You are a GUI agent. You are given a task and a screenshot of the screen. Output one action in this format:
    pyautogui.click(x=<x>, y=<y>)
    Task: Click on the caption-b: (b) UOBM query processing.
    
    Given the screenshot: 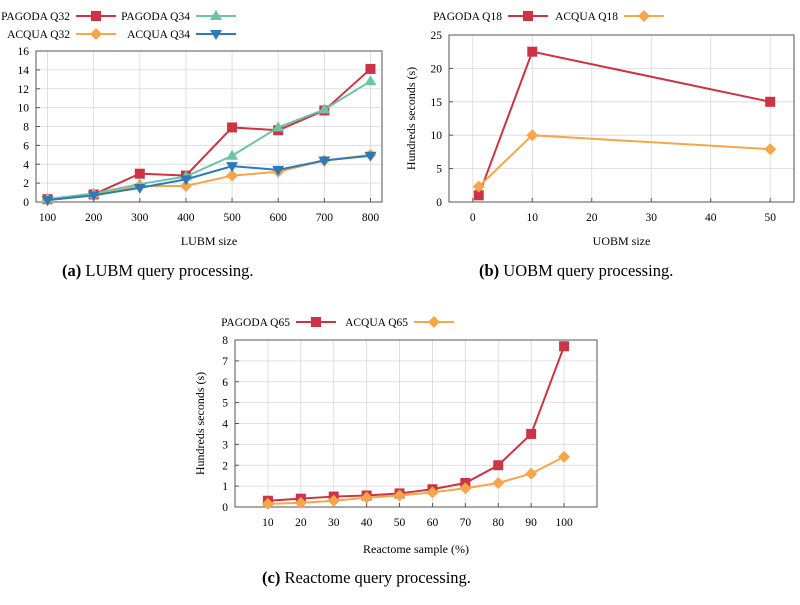 What is the action you would take?
    pyautogui.click(x=576, y=271)
    